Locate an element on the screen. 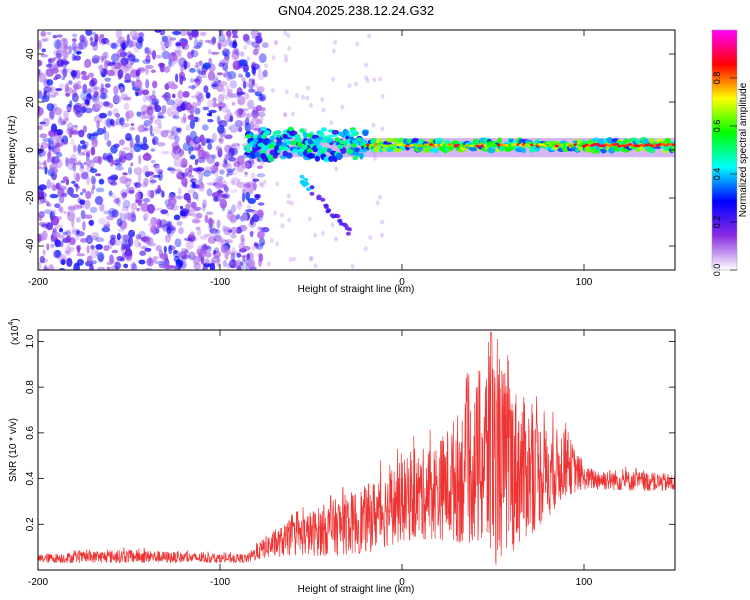 The width and height of the screenshot is (750, 600). snr-xlabel: Height of straight line (km) is located at coordinates (356, 589).